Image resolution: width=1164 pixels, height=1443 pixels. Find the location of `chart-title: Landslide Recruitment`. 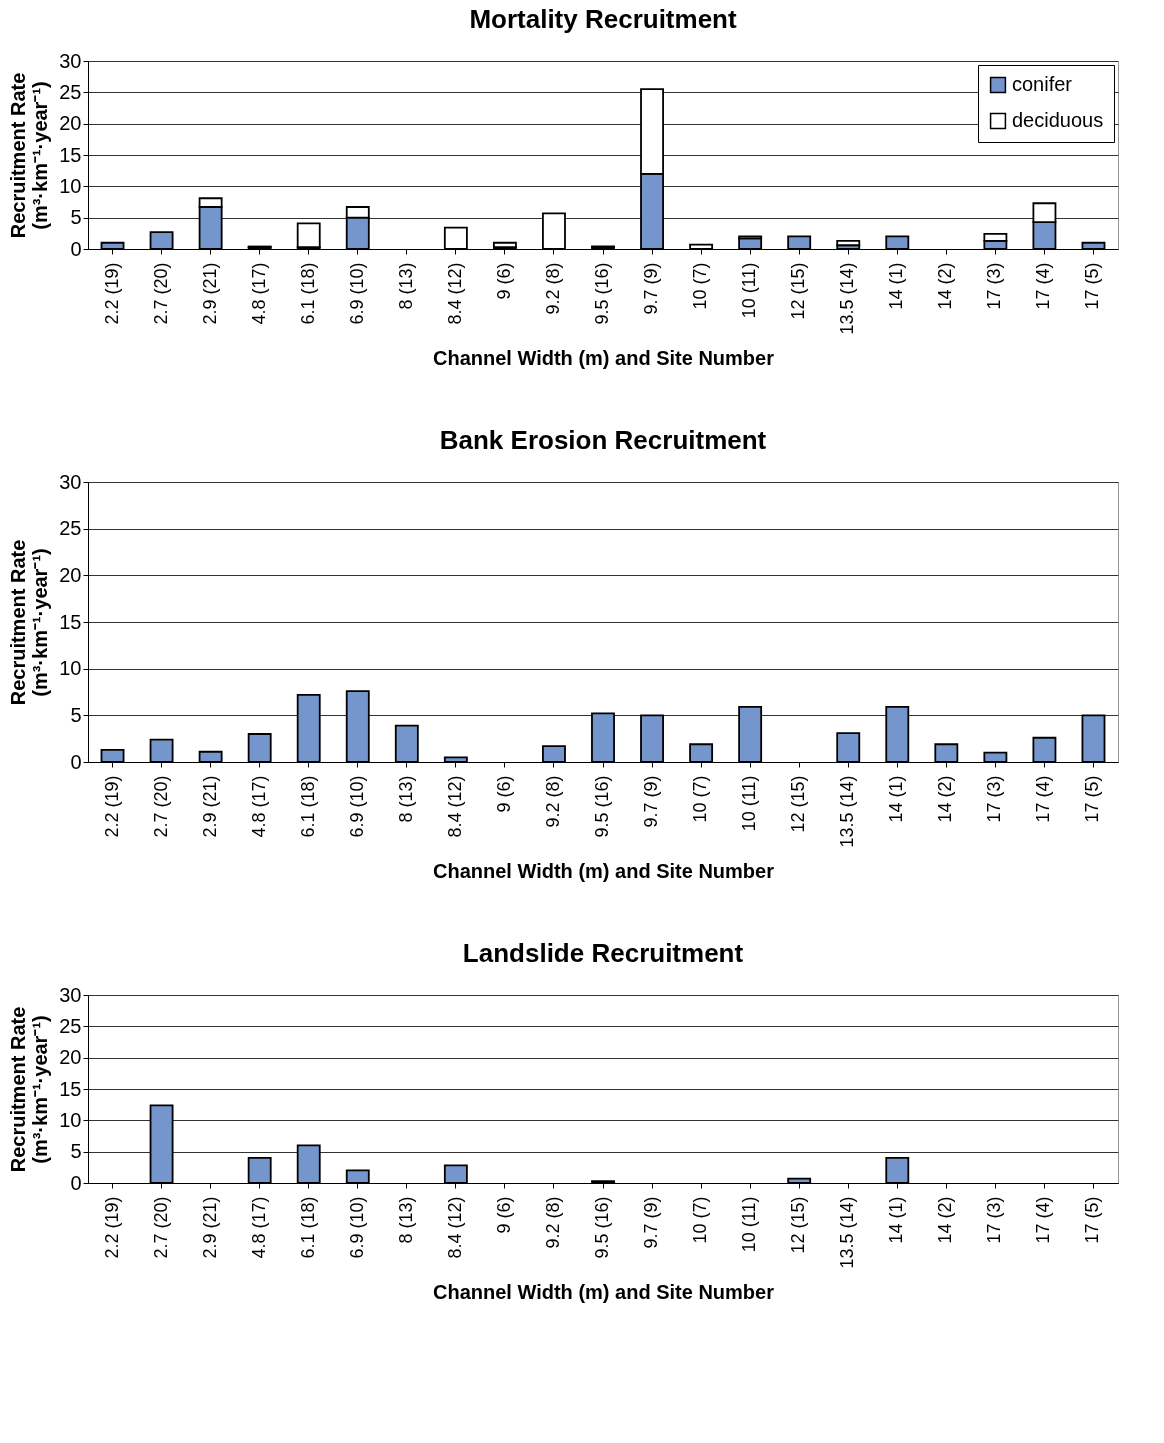

chart-title: Landslide Recruitment is located at coordinates (603, 953).